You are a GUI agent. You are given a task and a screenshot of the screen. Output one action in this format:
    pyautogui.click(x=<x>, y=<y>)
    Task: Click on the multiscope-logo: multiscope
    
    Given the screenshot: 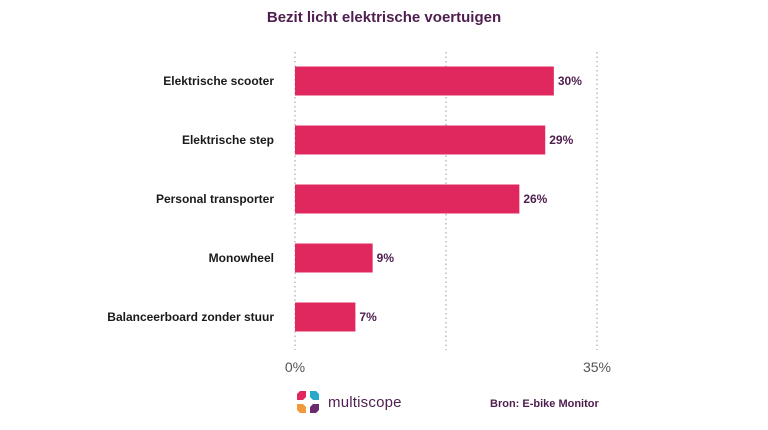 What is the action you would take?
    pyautogui.click(x=348, y=402)
    